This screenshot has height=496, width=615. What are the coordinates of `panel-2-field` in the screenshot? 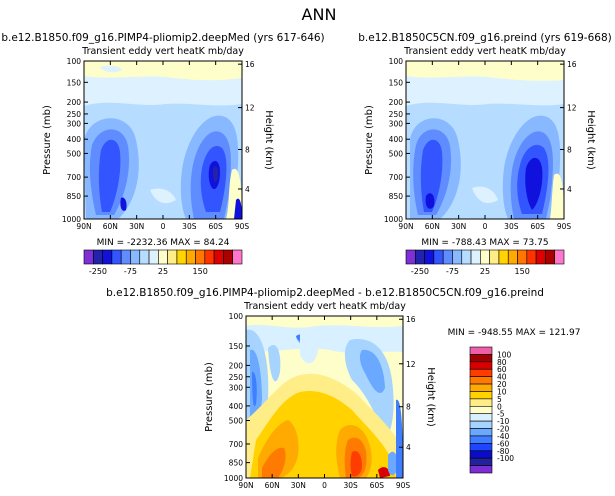 It's located at (485, 140).